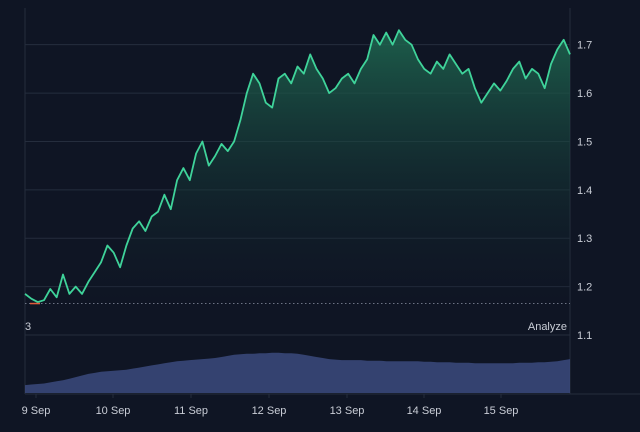  What do you see at coordinates (347, 411) in the screenshot?
I see `x-tick-label: 13 Sep` at bounding box center [347, 411].